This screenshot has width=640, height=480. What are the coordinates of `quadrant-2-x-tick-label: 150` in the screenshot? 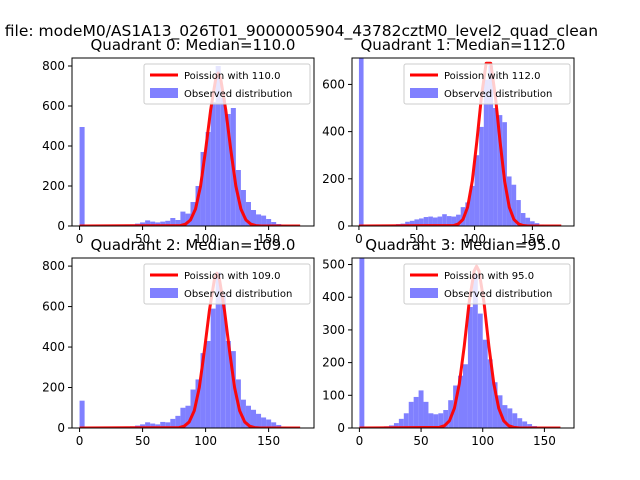 It's located at (268, 441).